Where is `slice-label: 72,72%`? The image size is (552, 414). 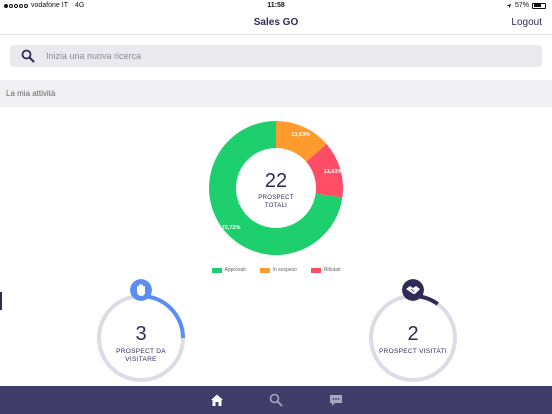 slice-label: 72,72% is located at coordinates (231, 228).